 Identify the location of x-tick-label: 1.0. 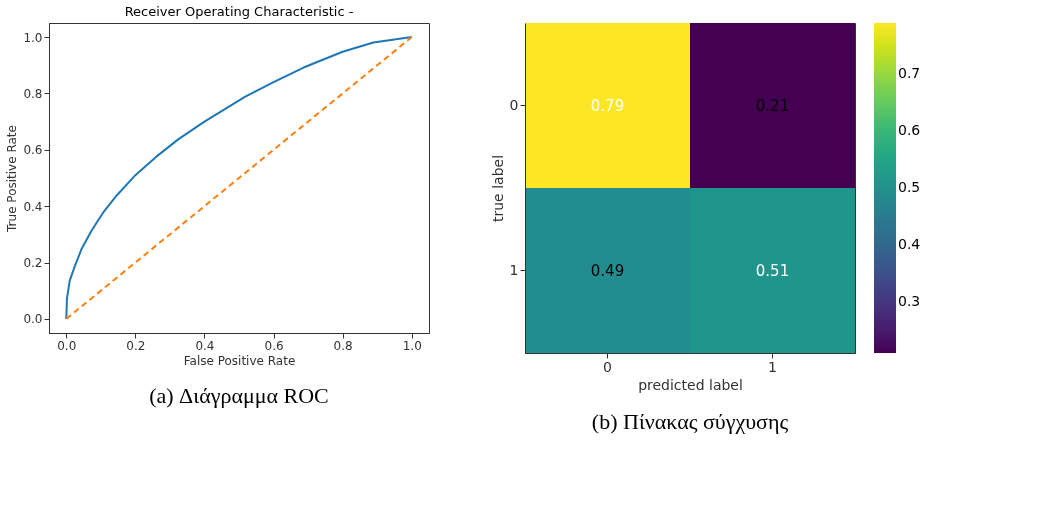
(412, 345).